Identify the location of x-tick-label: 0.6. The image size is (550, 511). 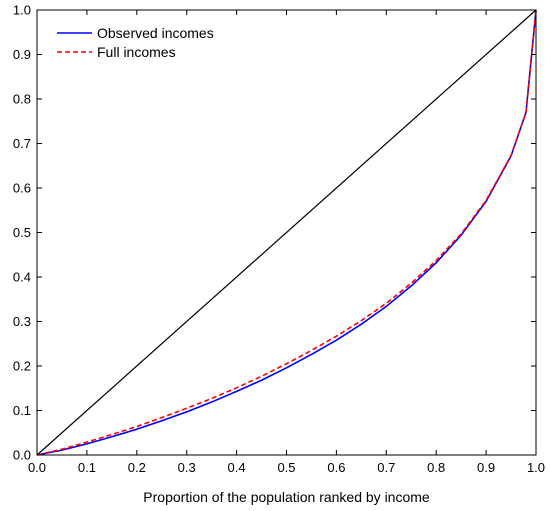
(336, 467).